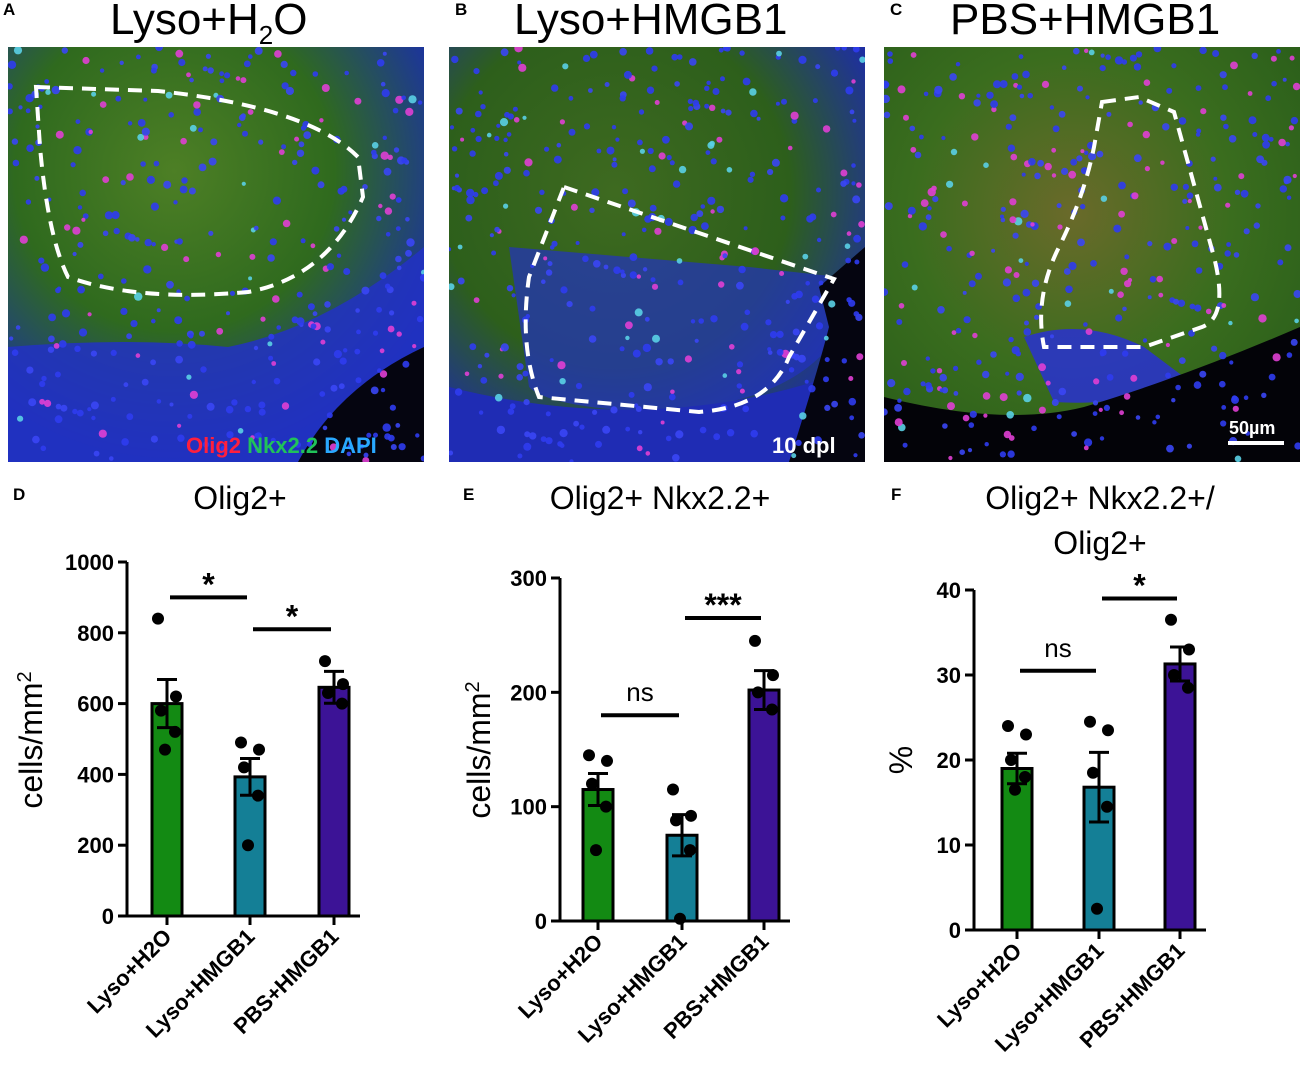 Image resolution: width=1300 pixels, height=1084 pixels. What do you see at coordinates (31, 739) in the screenshot?
I see `y-axis-label-d: cells/mm2` at bounding box center [31, 739].